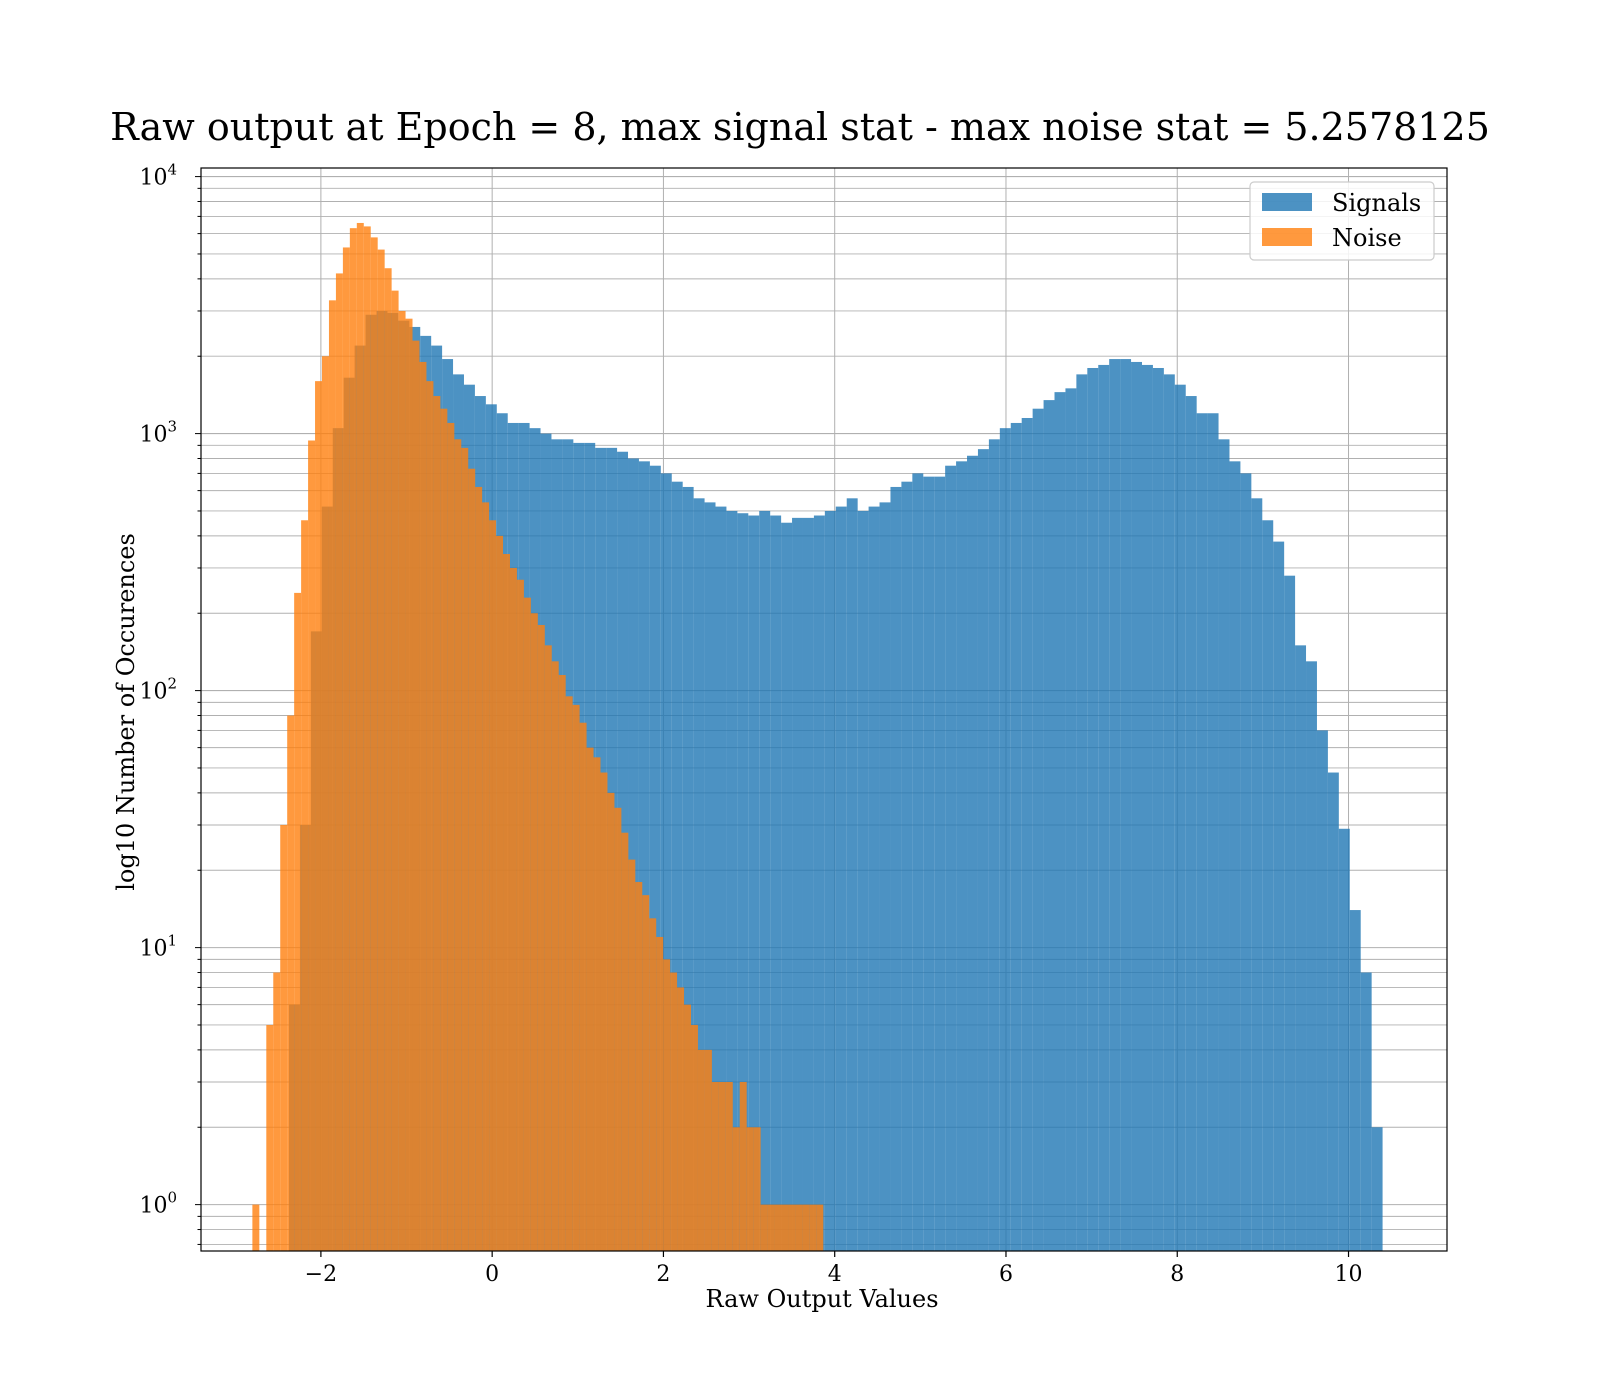  Describe the element at coordinates (321, 1274) in the screenshot. I see `x-tick-label: −2` at that location.